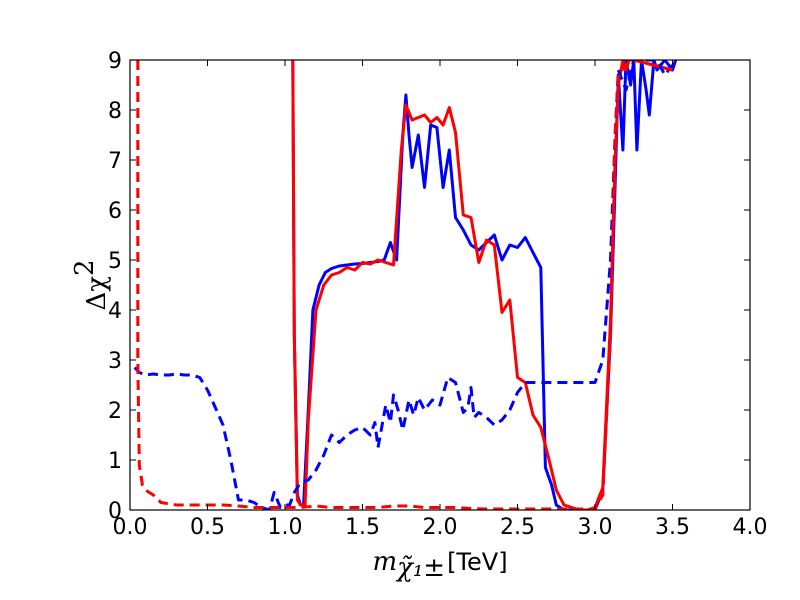 This screenshot has height=600, width=800. What do you see at coordinates (517, 527) in the screenshot?
I see `x-tick-label: 2.5` at bounding box center [517, 527].